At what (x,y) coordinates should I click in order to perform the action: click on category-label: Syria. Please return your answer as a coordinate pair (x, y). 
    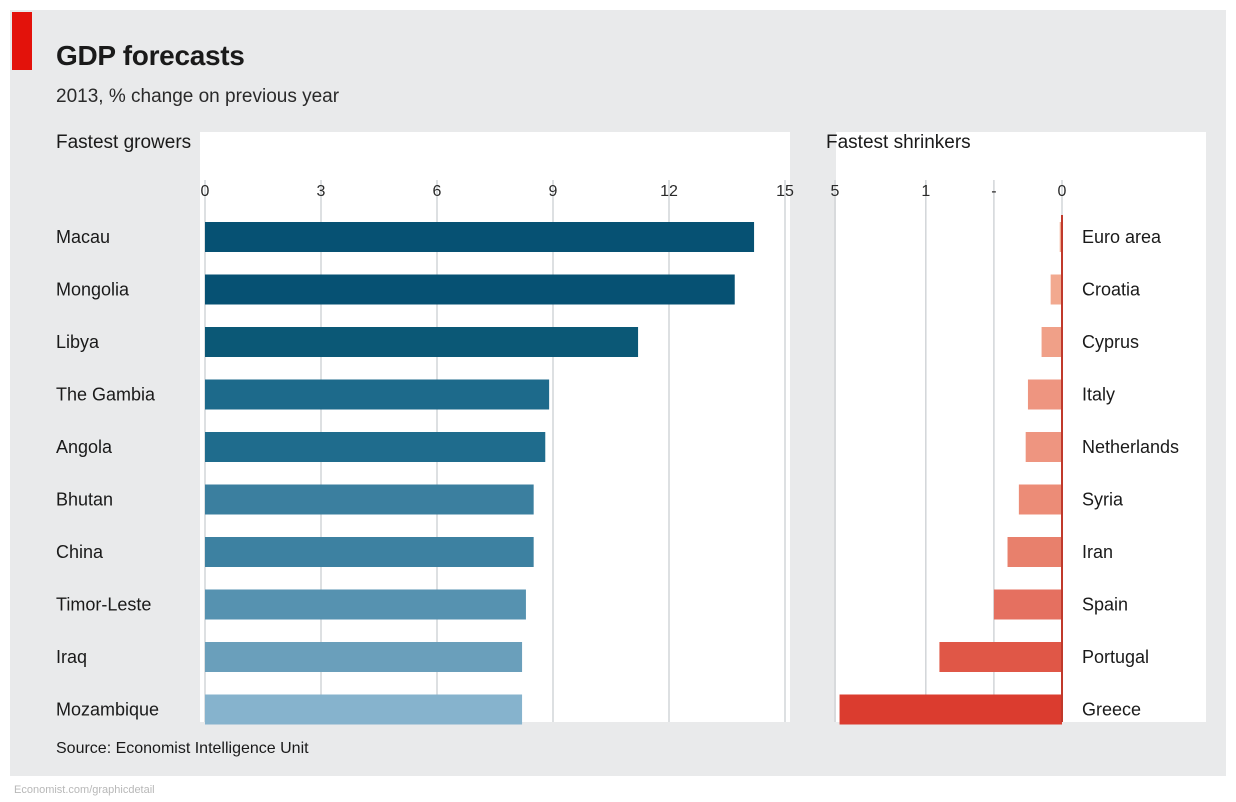
    Looking at the image, I should click on (1103, 500).